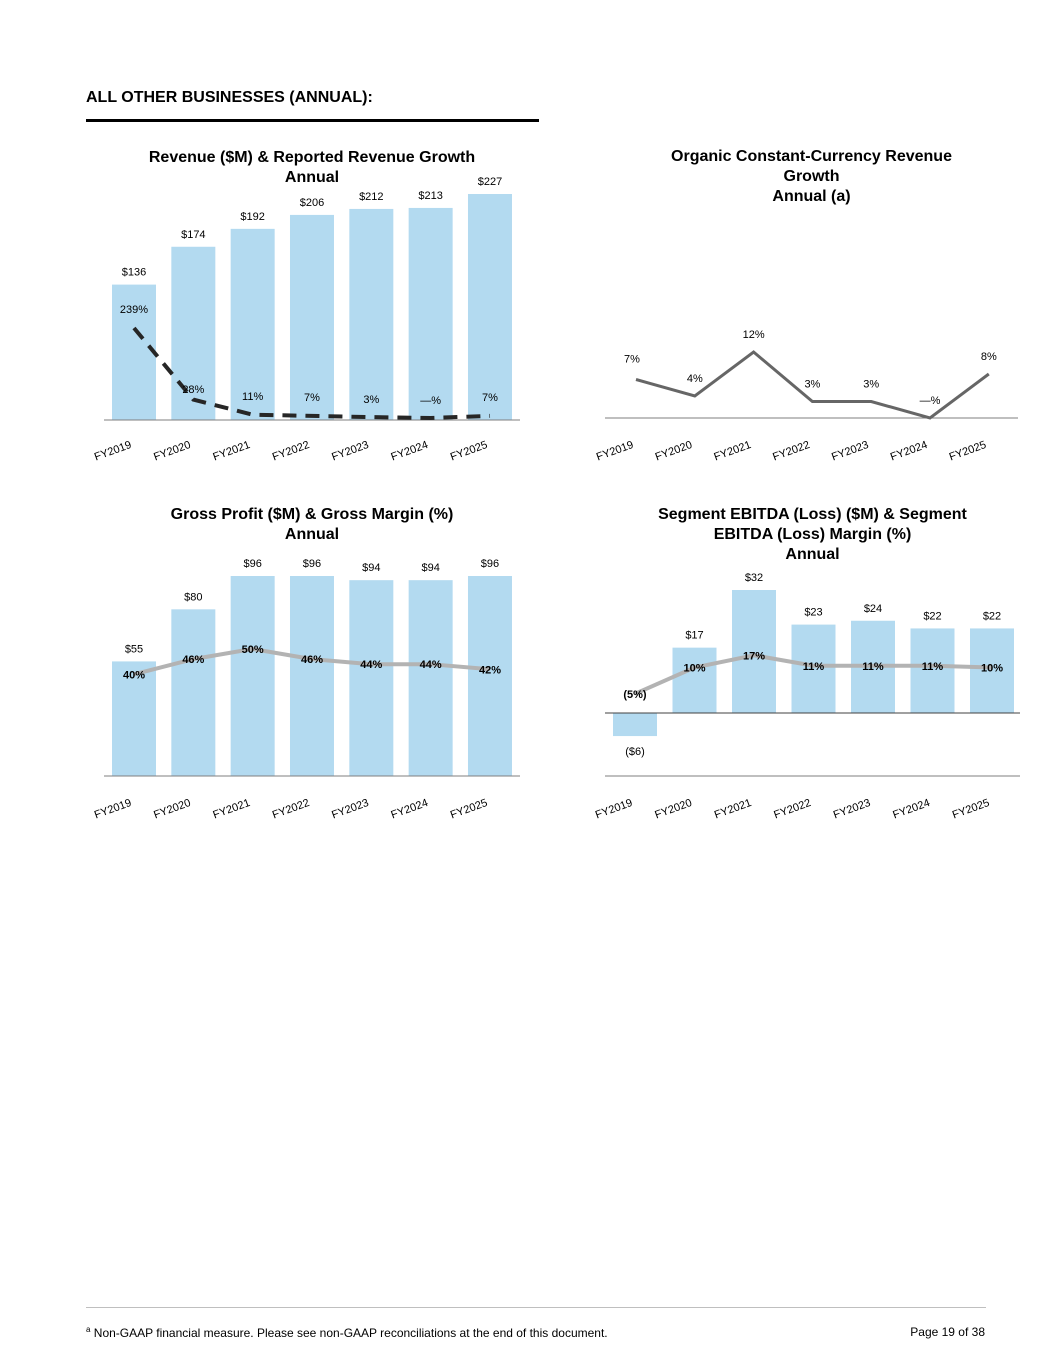  I want to click on bar-value-label: $212, so click(371, 197).